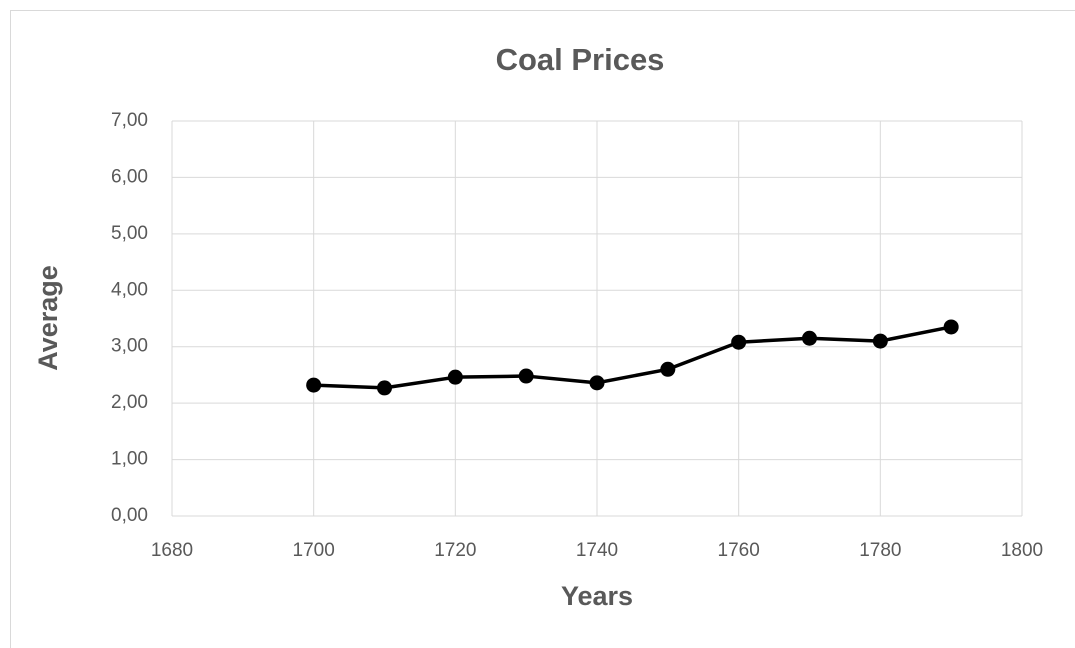 This screenshot has width=1075, height=648. Describe the element at coordinates (129, 120) in the screenshot. I see `y-tick-label: 7,00` at that location.